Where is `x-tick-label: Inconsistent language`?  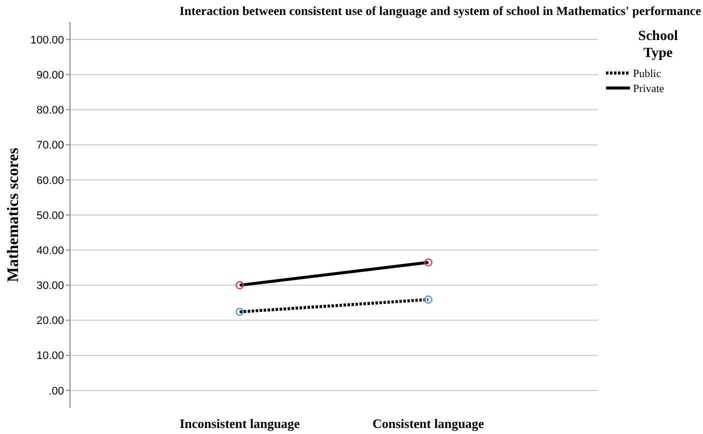 x-tick-label: Inconsistent language is located at coordinates (240, 423).